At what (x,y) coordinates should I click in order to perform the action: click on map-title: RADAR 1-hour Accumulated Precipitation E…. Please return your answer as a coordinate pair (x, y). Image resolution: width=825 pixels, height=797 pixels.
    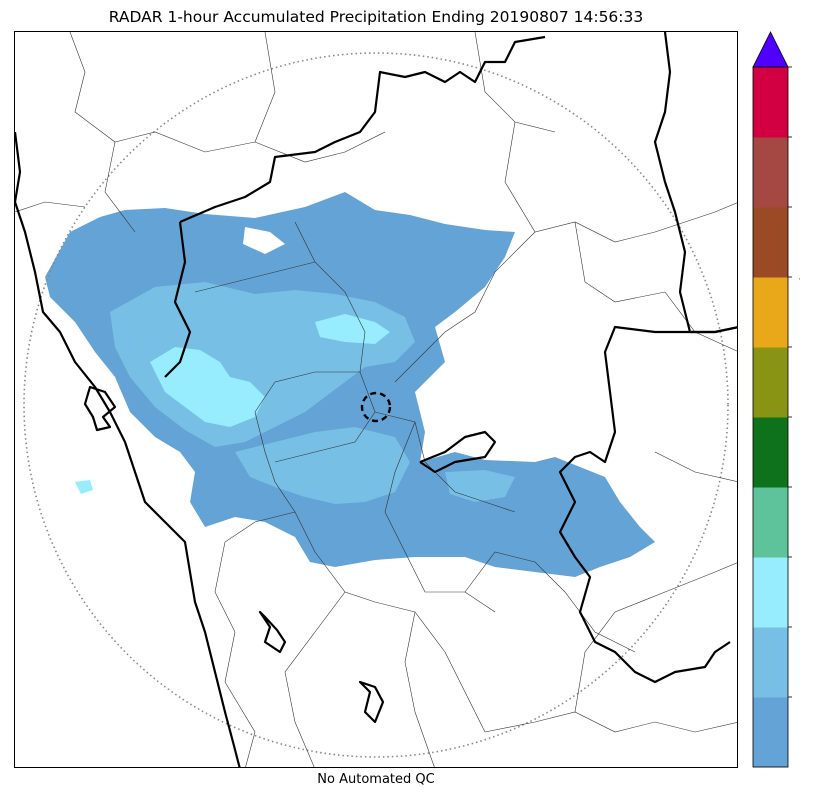
    Looking at the image, I should click on (376, 17).